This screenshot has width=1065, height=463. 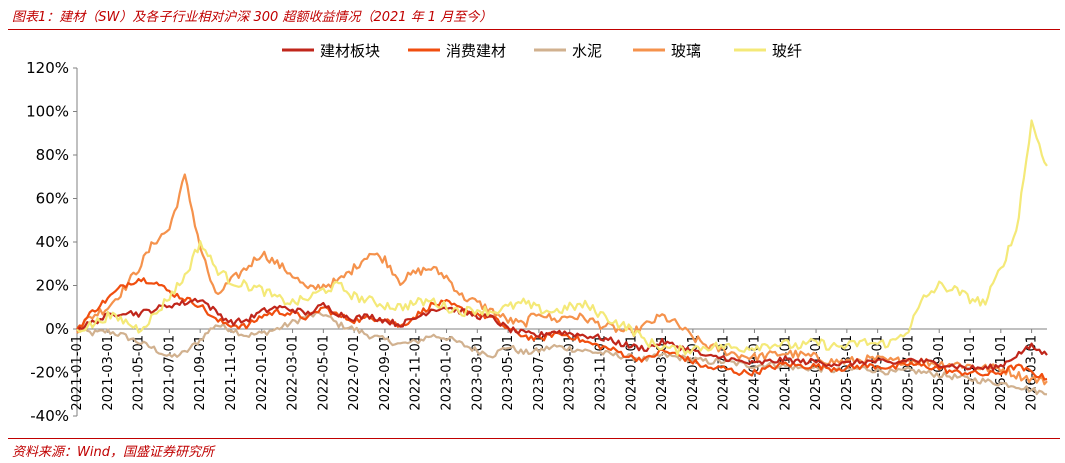 I want to click on x-tick-label: 2023-07-01, so click(x=539, y=373).